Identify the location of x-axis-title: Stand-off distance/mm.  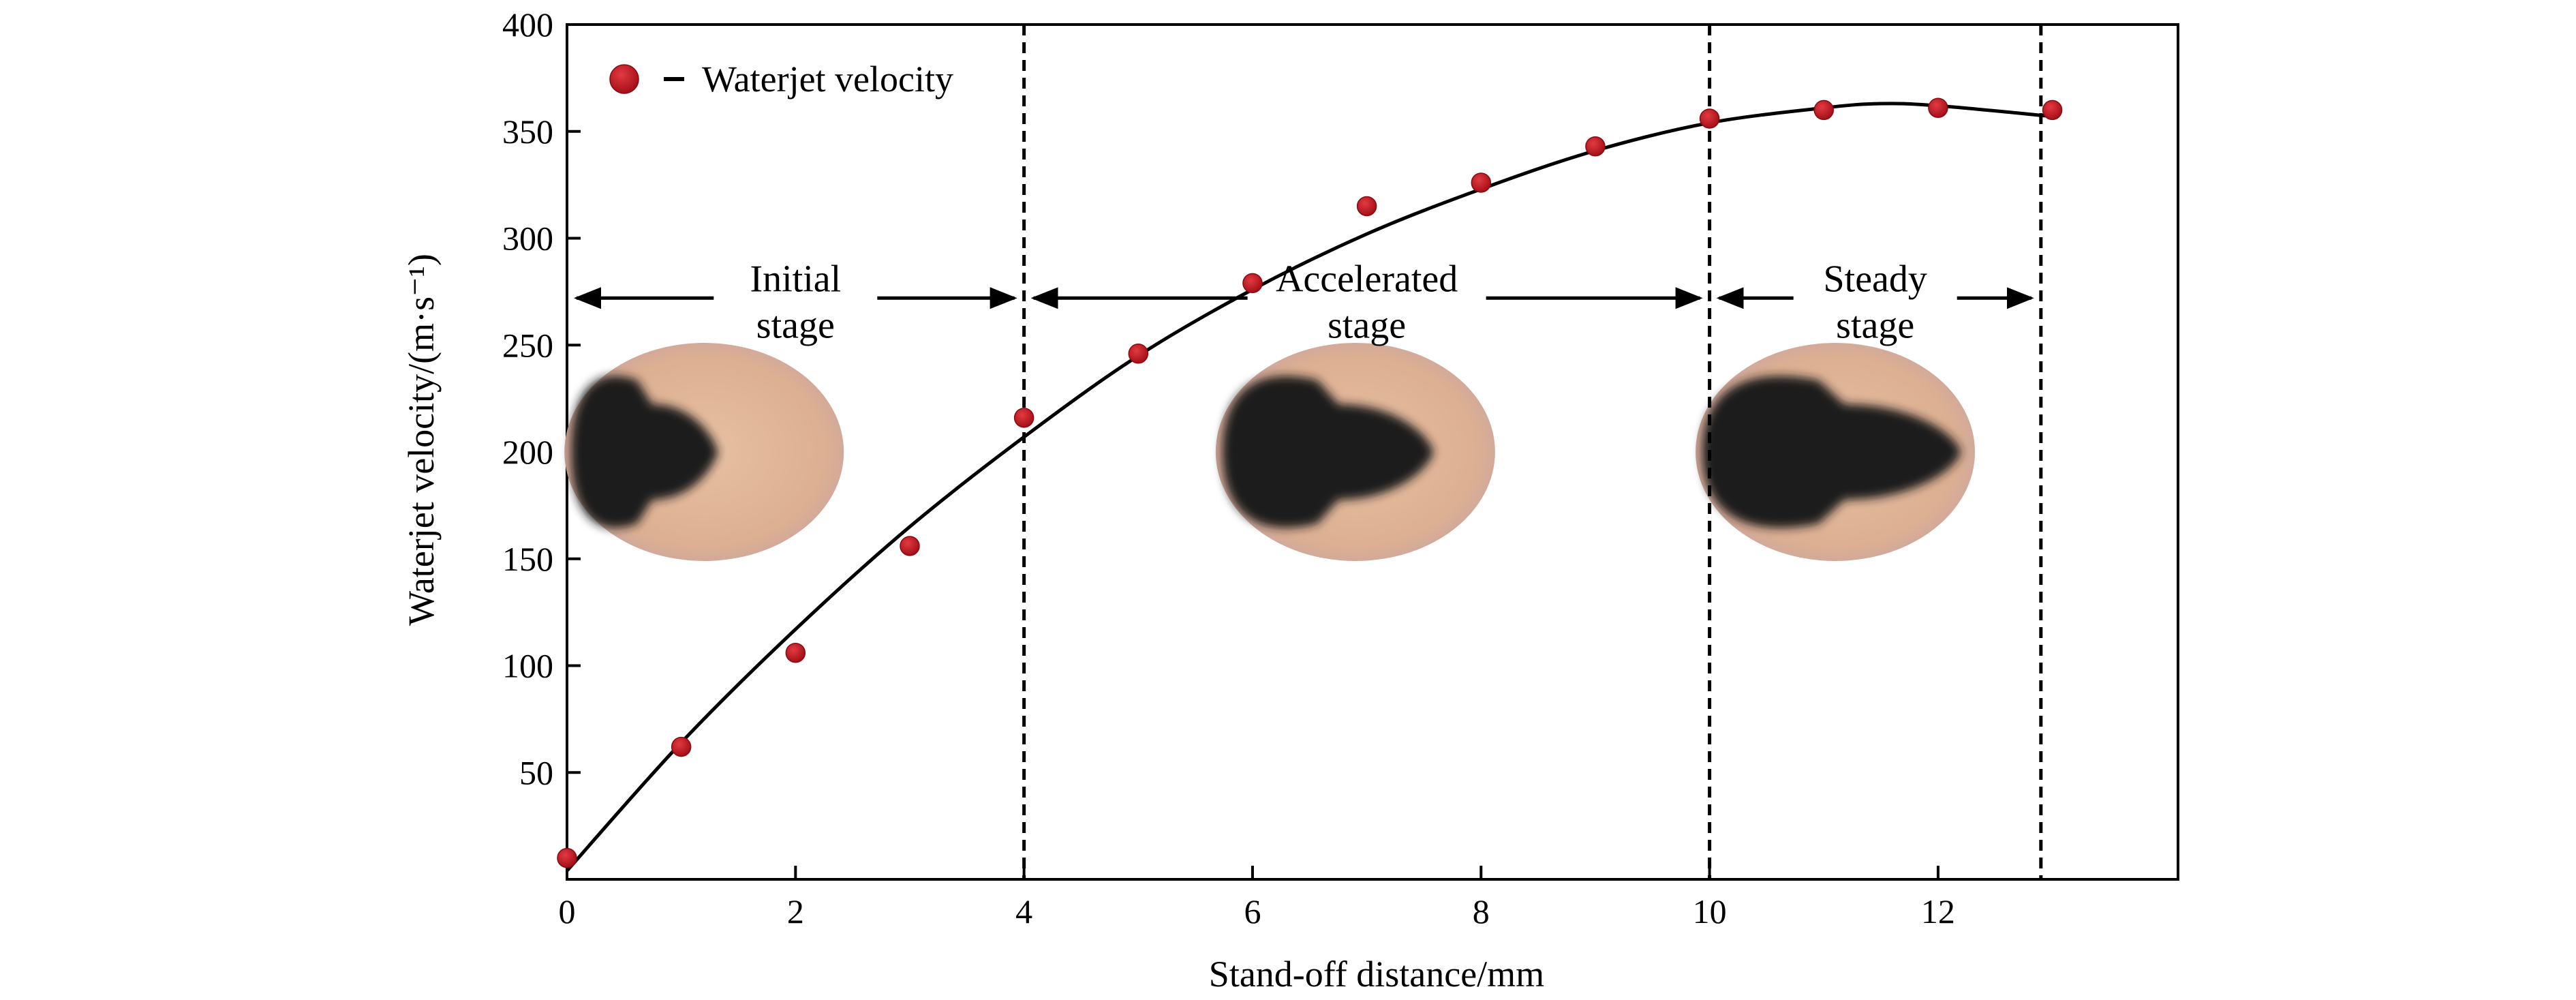
(1376, 974).